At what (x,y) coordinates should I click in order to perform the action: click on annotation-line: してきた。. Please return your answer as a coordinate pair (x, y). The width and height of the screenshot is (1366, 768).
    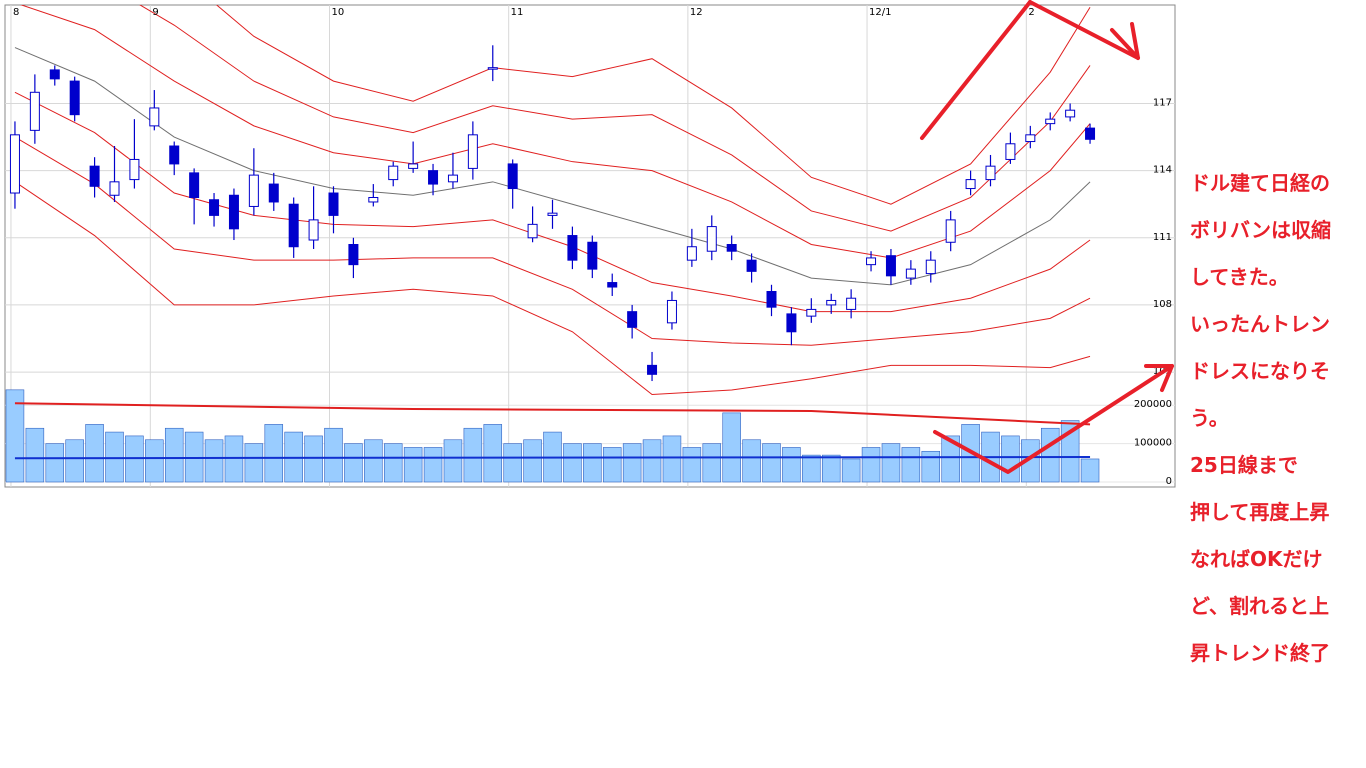
    Looking at the image, I should click on (1239, 277).